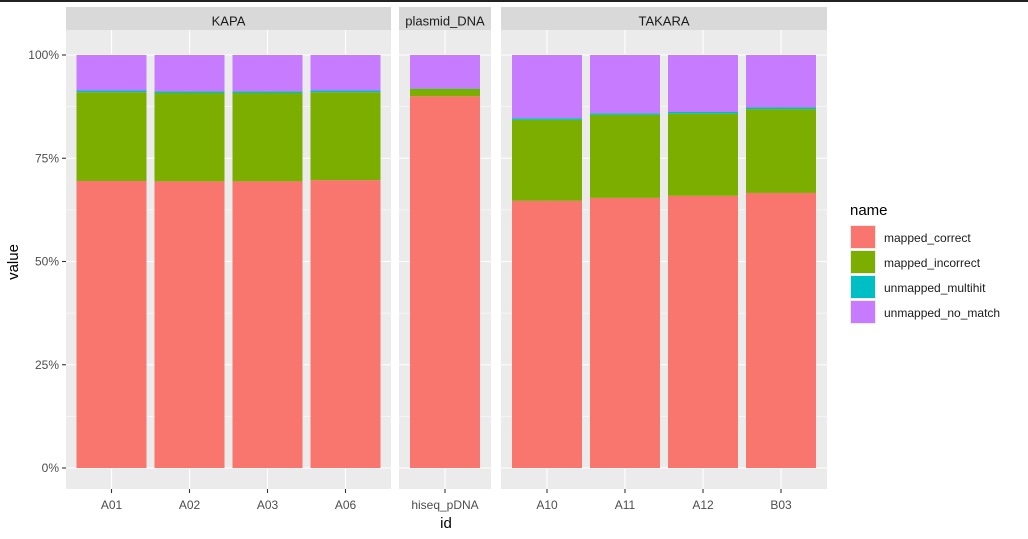  I want to click on bar-kapa-a03-mapped-correct, so click(267, 325).